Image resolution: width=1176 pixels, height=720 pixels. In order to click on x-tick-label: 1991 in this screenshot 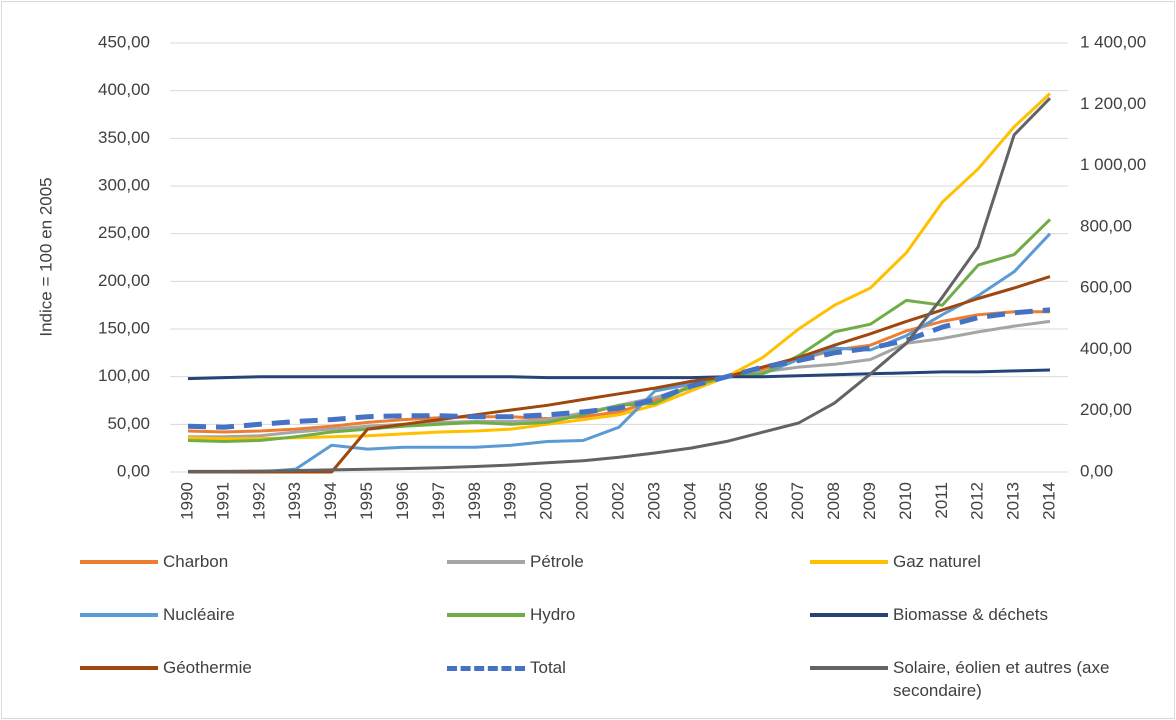, I will do `click(222, 501)`.